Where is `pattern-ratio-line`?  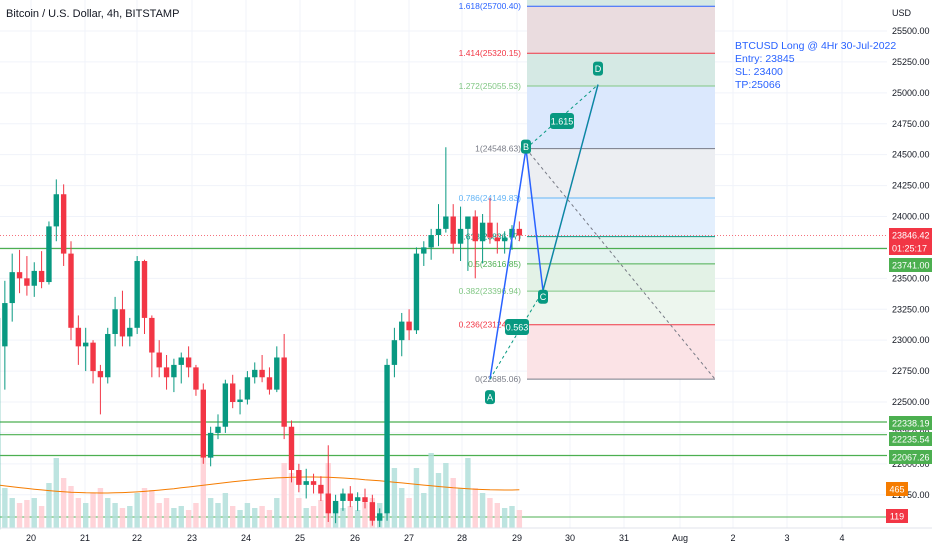
pattern-ratio-line is located at coordinates (516, 335).